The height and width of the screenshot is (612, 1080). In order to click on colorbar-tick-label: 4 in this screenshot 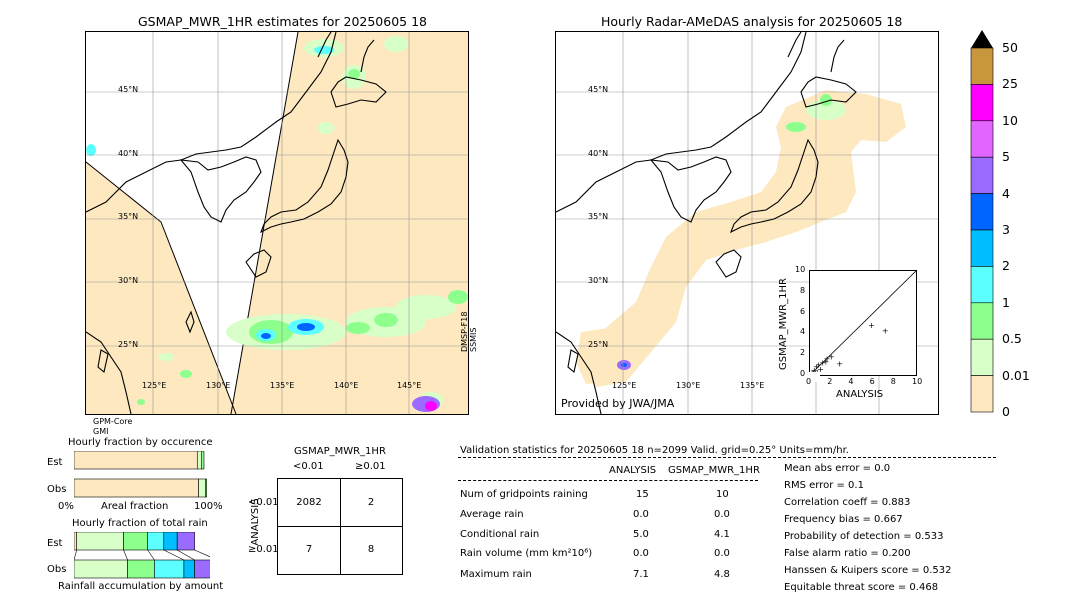, I will do `click(1006, 193)`.